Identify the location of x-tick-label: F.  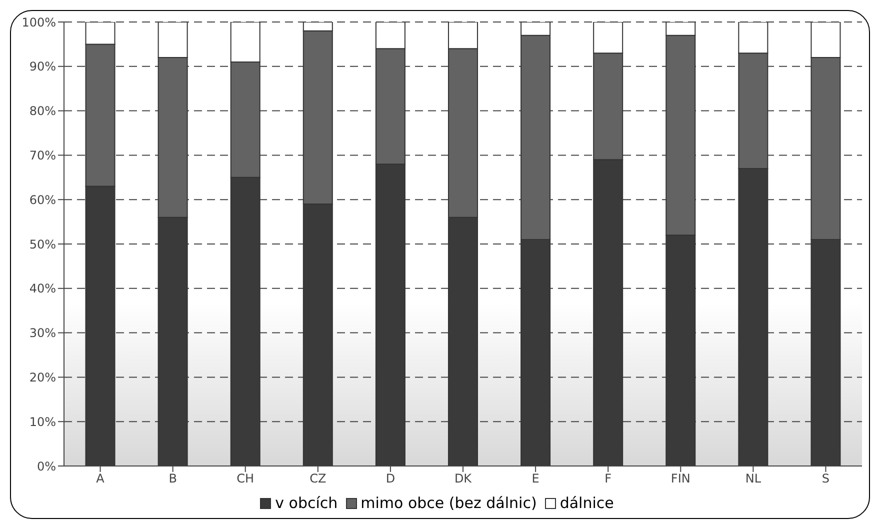
(608, 479).